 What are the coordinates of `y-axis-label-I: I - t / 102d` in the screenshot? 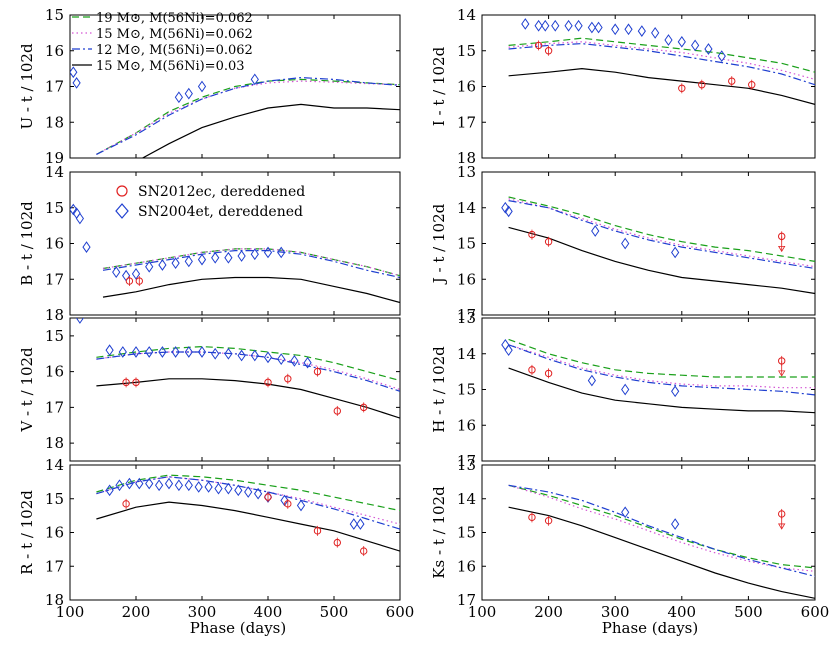 It's located at (439, 86).